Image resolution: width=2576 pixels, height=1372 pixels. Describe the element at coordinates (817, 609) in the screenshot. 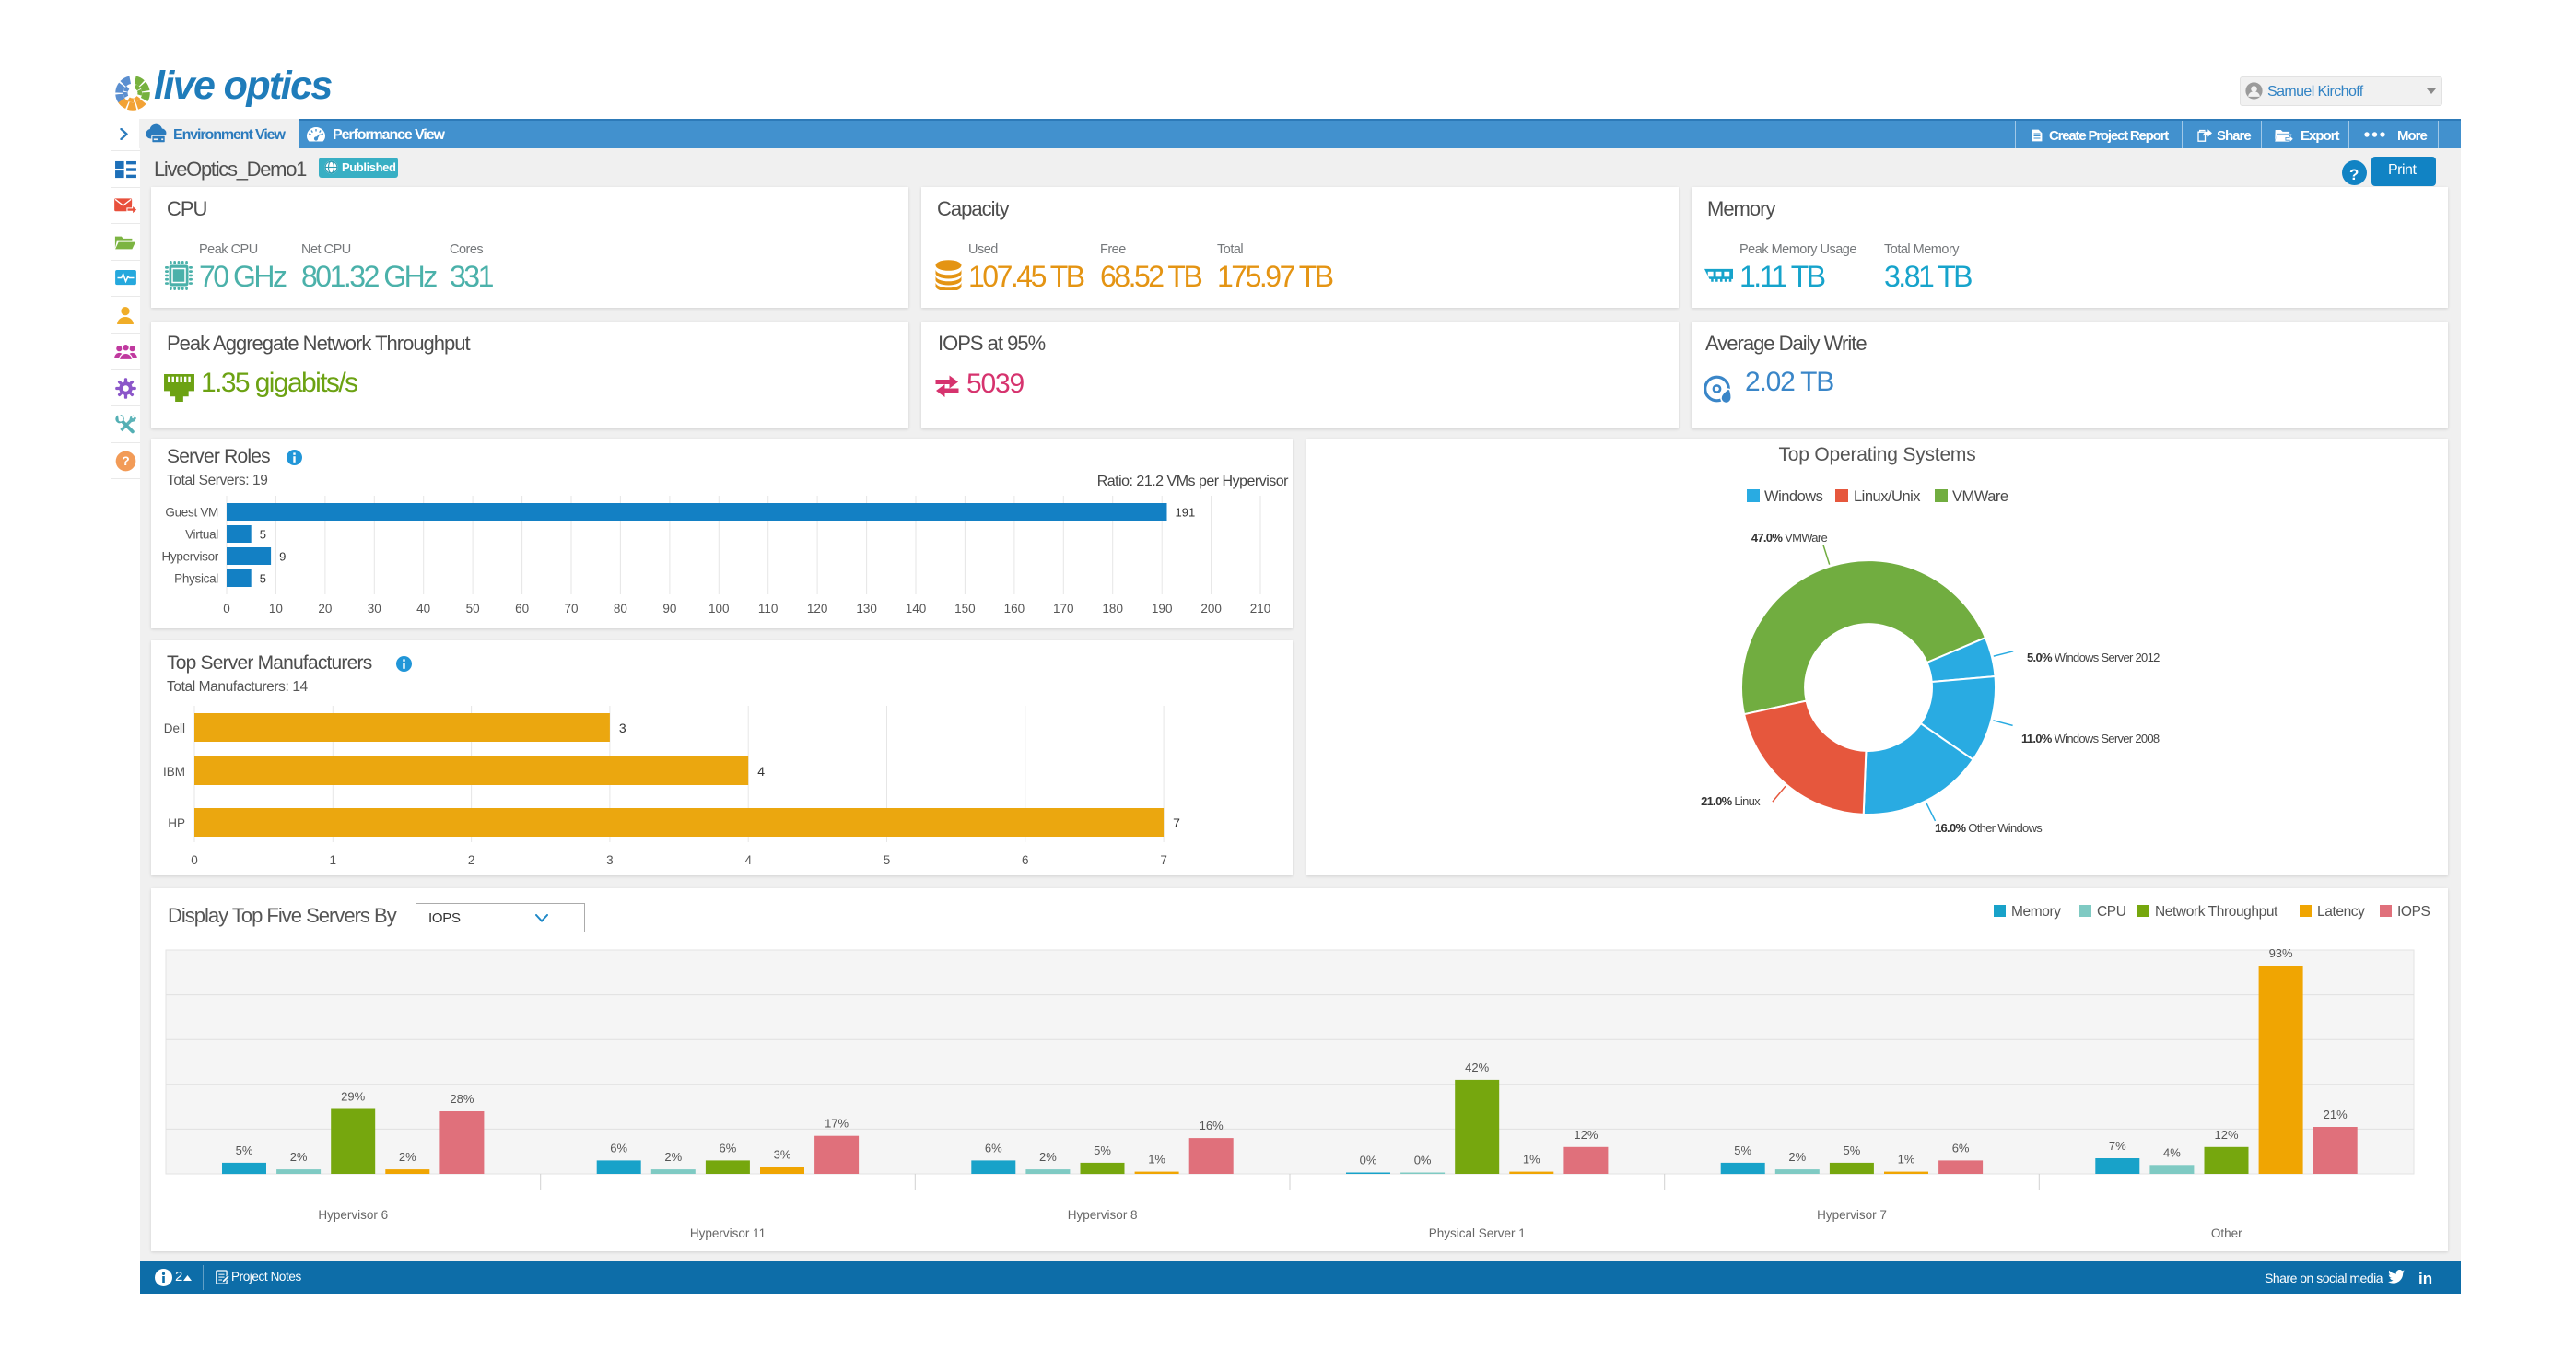

I see `svg-text: 120` at that location.